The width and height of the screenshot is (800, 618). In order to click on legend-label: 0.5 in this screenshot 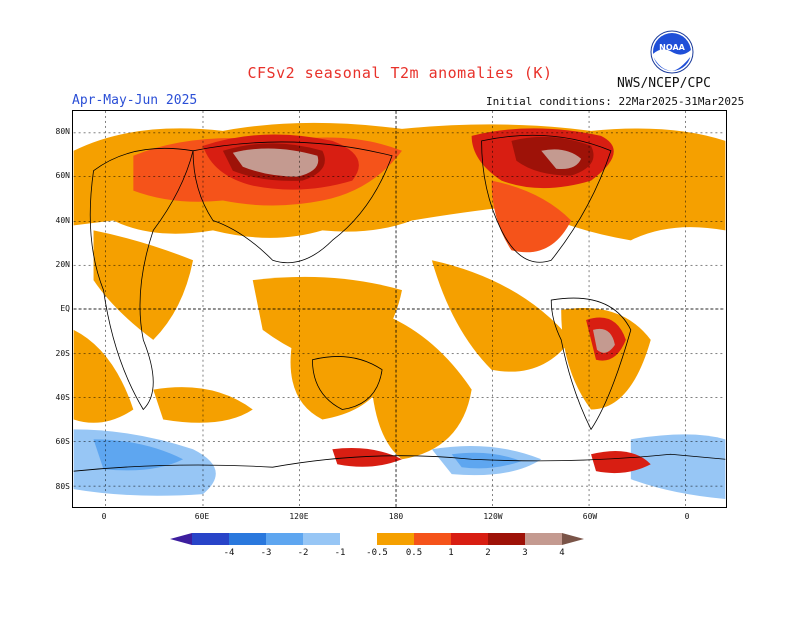, I will do `click(414, 553)`.